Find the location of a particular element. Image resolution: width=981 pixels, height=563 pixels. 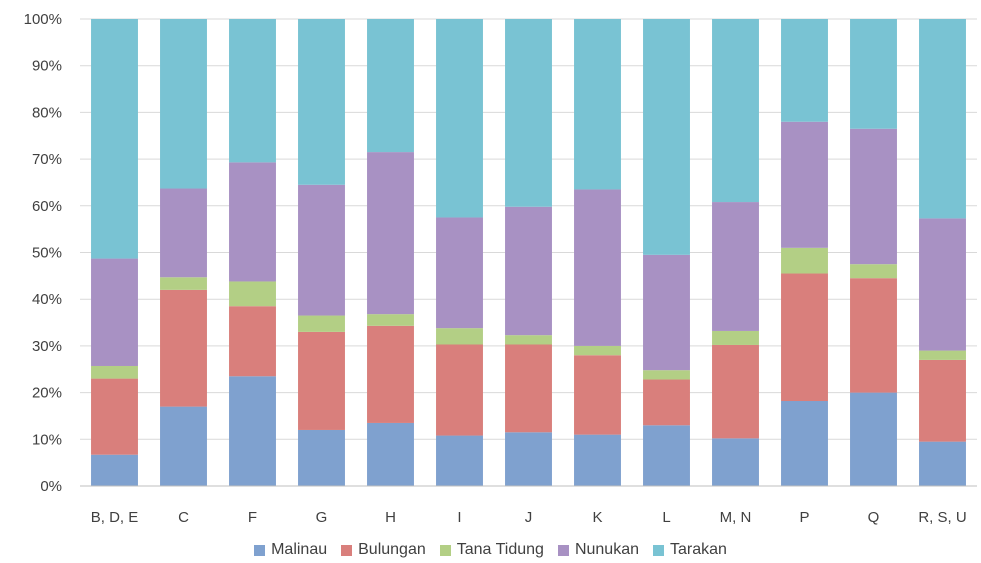

y-tick-label: 70% is located at coordinates (47, 159).